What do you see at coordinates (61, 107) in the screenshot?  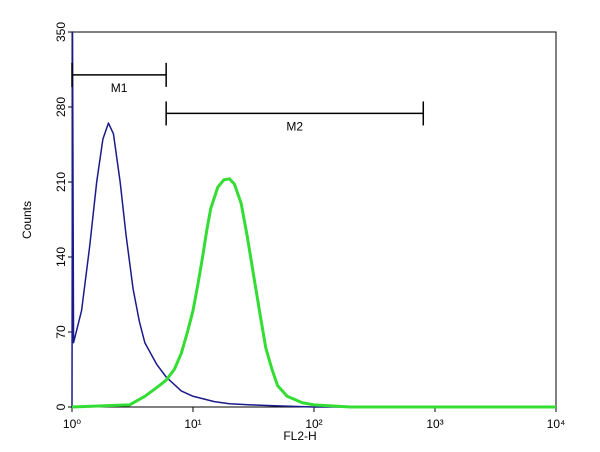 I see `y-tick-label: 280` at bounding box center [61, 107].